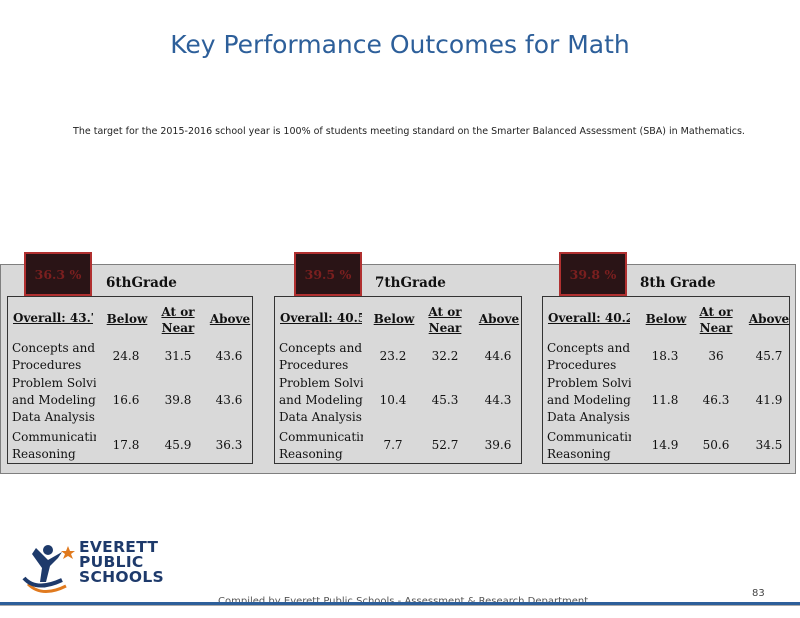 The width and height of the screenshot is (800, 618). Describe the element at coordinates (178, 400) in the screenshot. I see `cell-at-near: 39.8` at that location.